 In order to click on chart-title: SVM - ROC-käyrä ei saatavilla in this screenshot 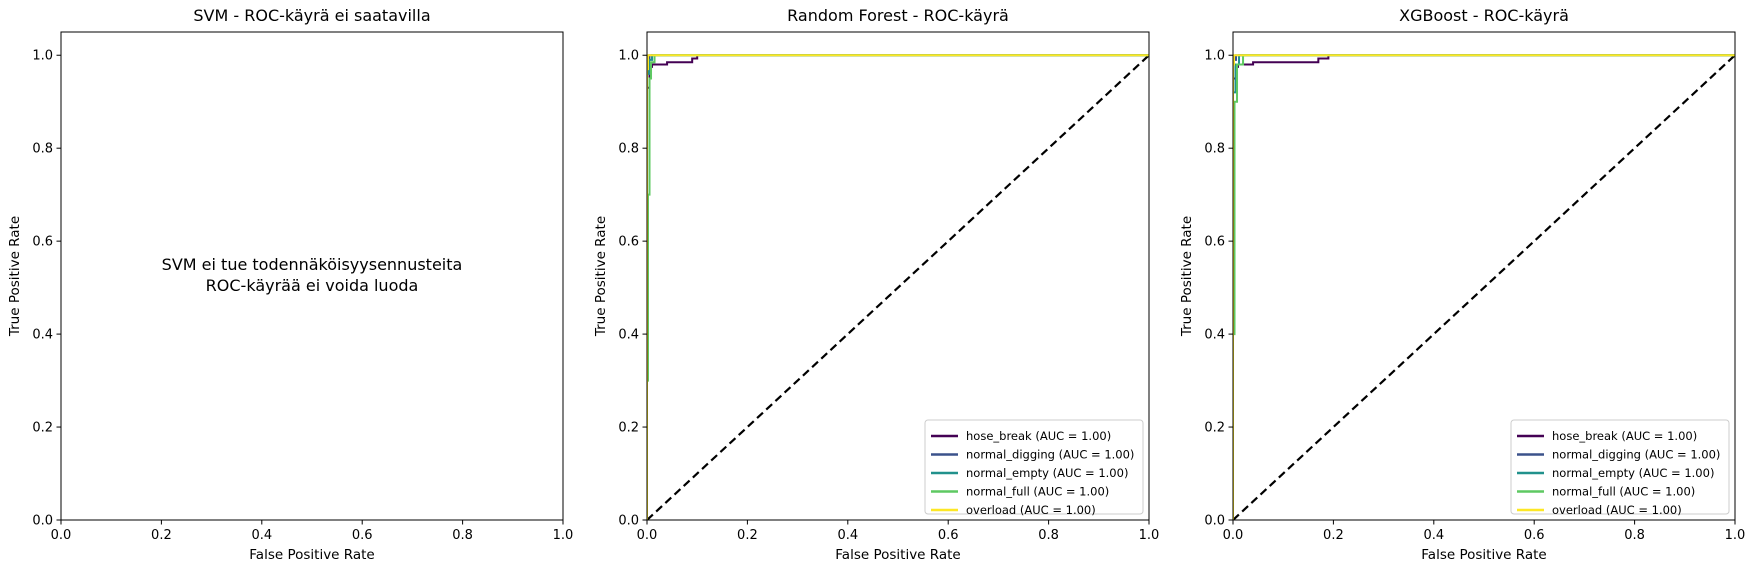, I will do `click(311, 15)`.